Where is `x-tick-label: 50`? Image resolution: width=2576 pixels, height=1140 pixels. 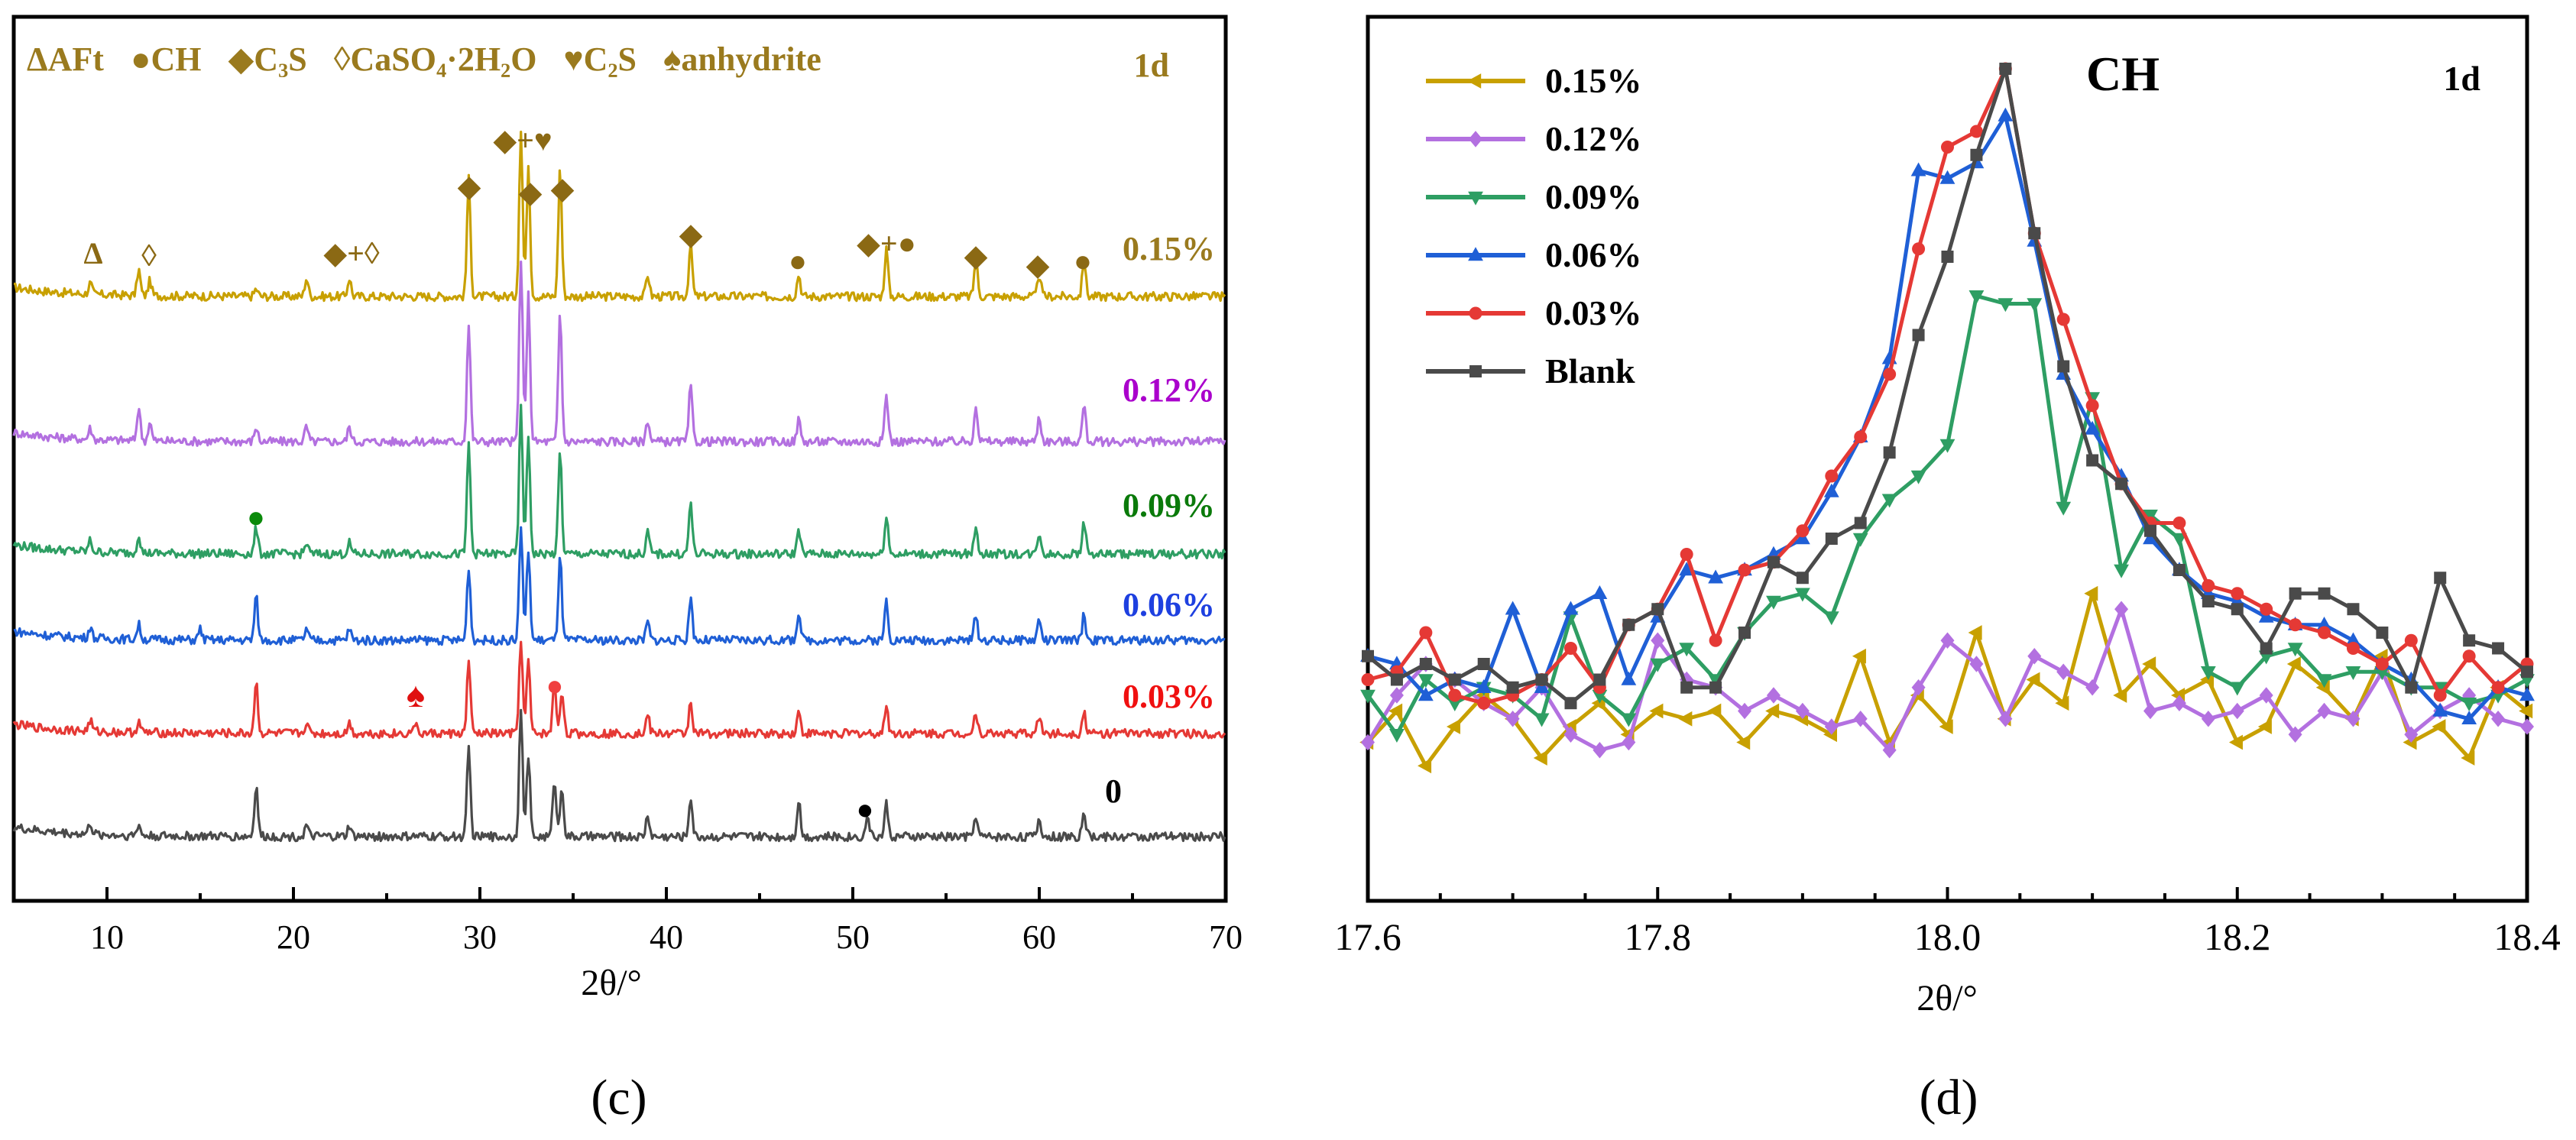
x-tick-label: 50 is located at coordinates (853, 937).